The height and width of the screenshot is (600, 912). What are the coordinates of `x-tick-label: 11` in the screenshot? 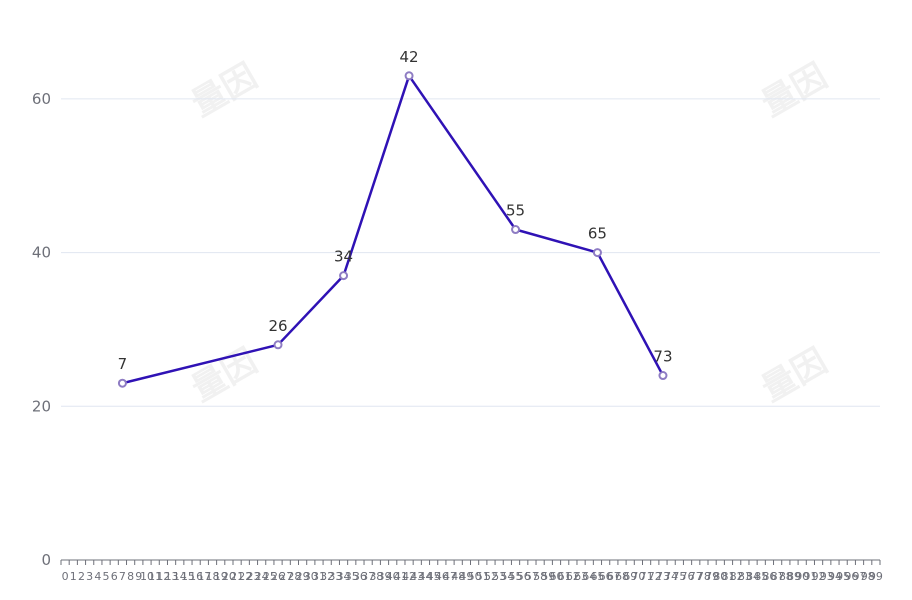 It's located at (155, 576).